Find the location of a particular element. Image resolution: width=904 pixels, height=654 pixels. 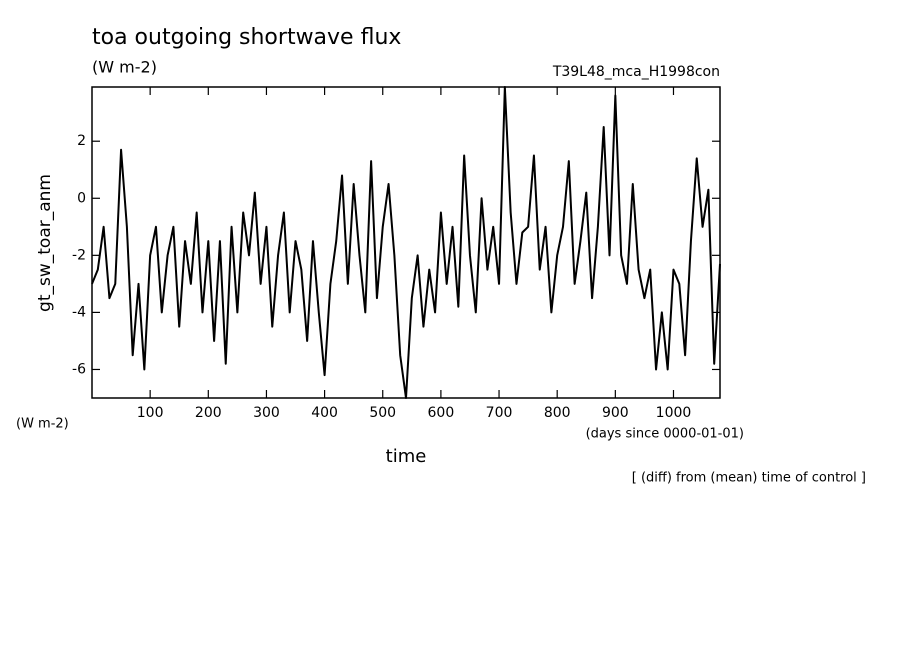

x-tick-label: 800 is located at coordinates (557, 413).